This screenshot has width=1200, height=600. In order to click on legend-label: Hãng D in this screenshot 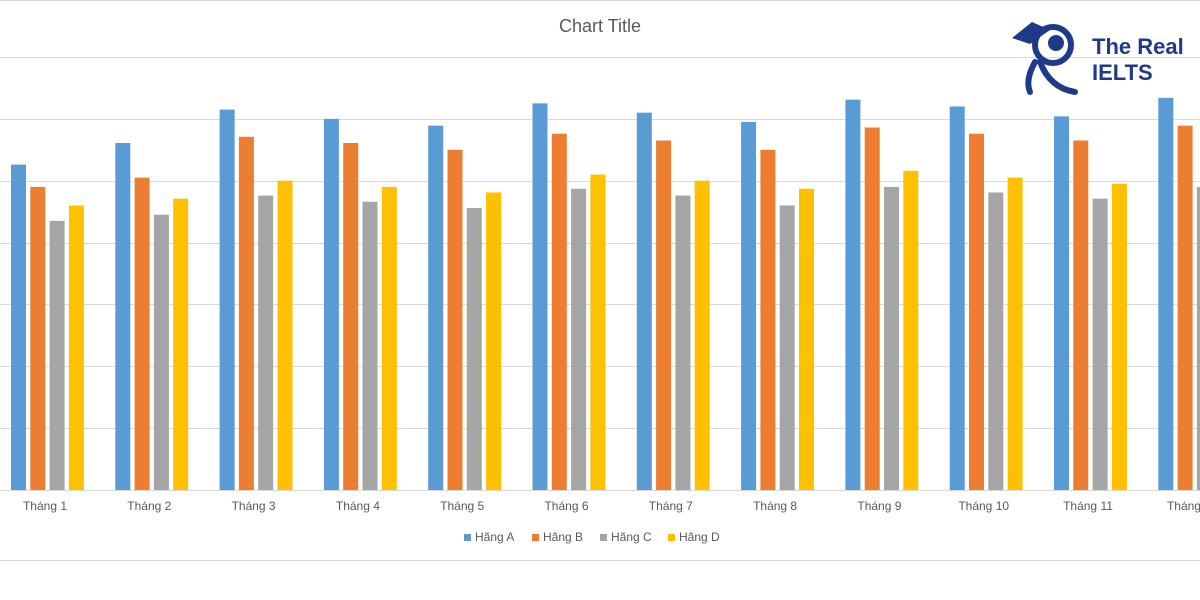, I will do `click(699, 537)`.